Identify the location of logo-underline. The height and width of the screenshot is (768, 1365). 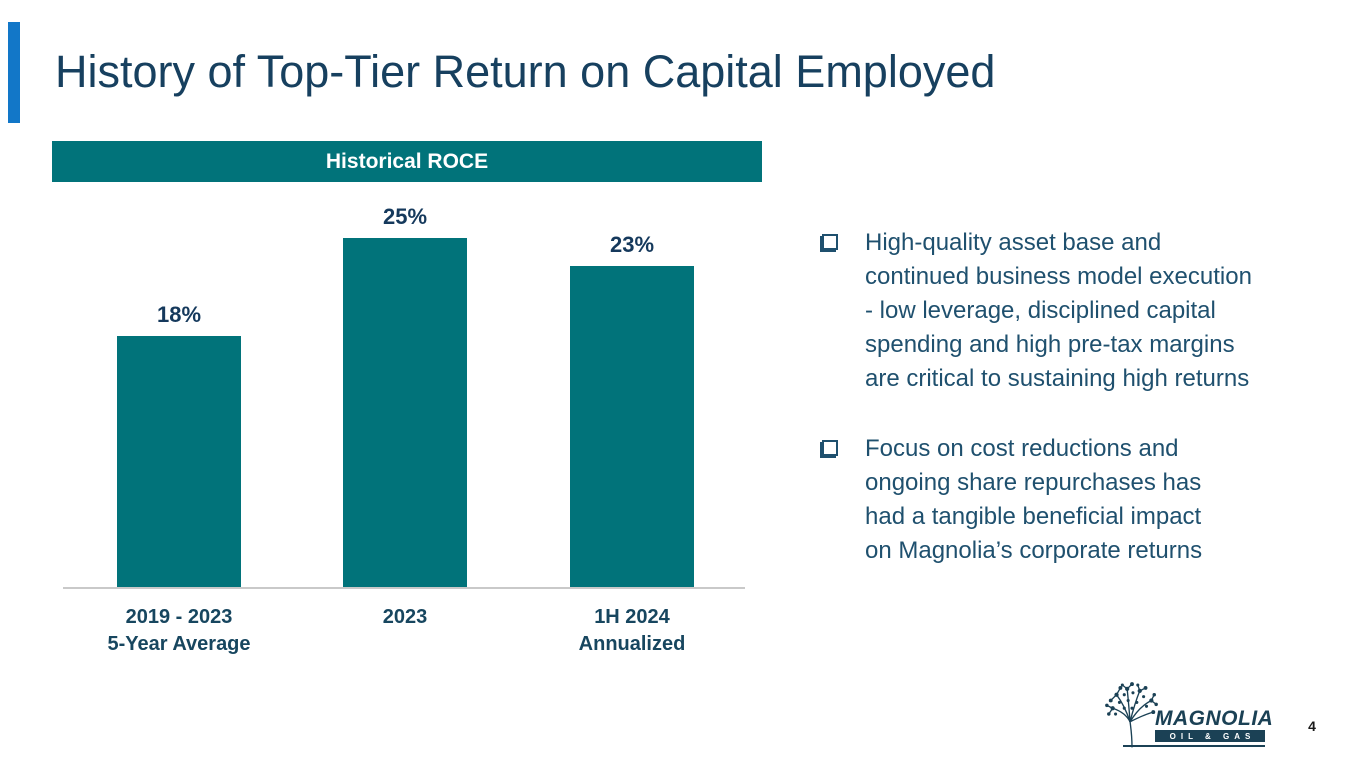
(1194, 746).